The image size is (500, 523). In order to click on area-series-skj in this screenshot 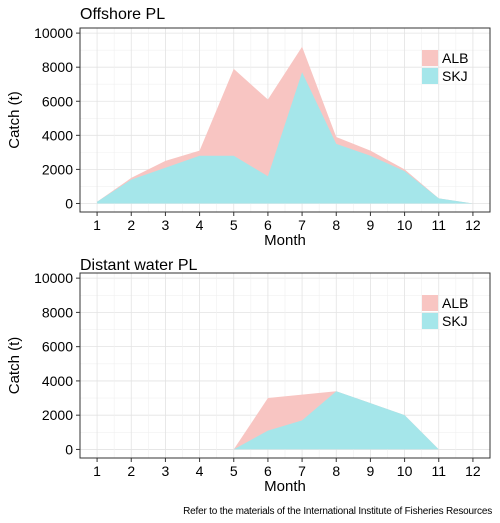, I will do `click(336, 420)`.